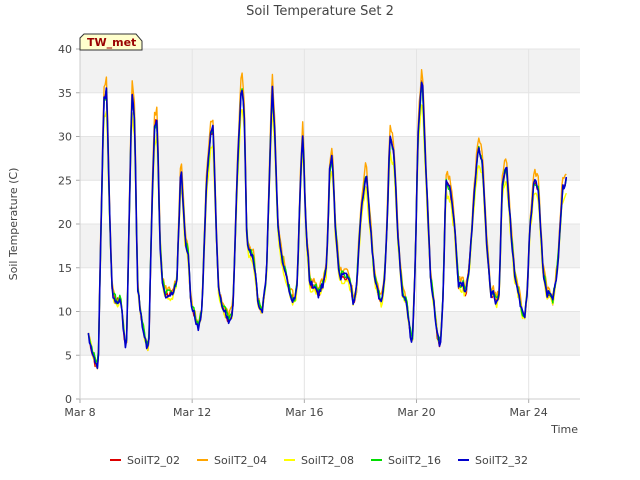  What do you see at coordinates (79, 412) in the screenshot?
I see `x-tick-label: Mar 8` at bounding box center [79, 412].